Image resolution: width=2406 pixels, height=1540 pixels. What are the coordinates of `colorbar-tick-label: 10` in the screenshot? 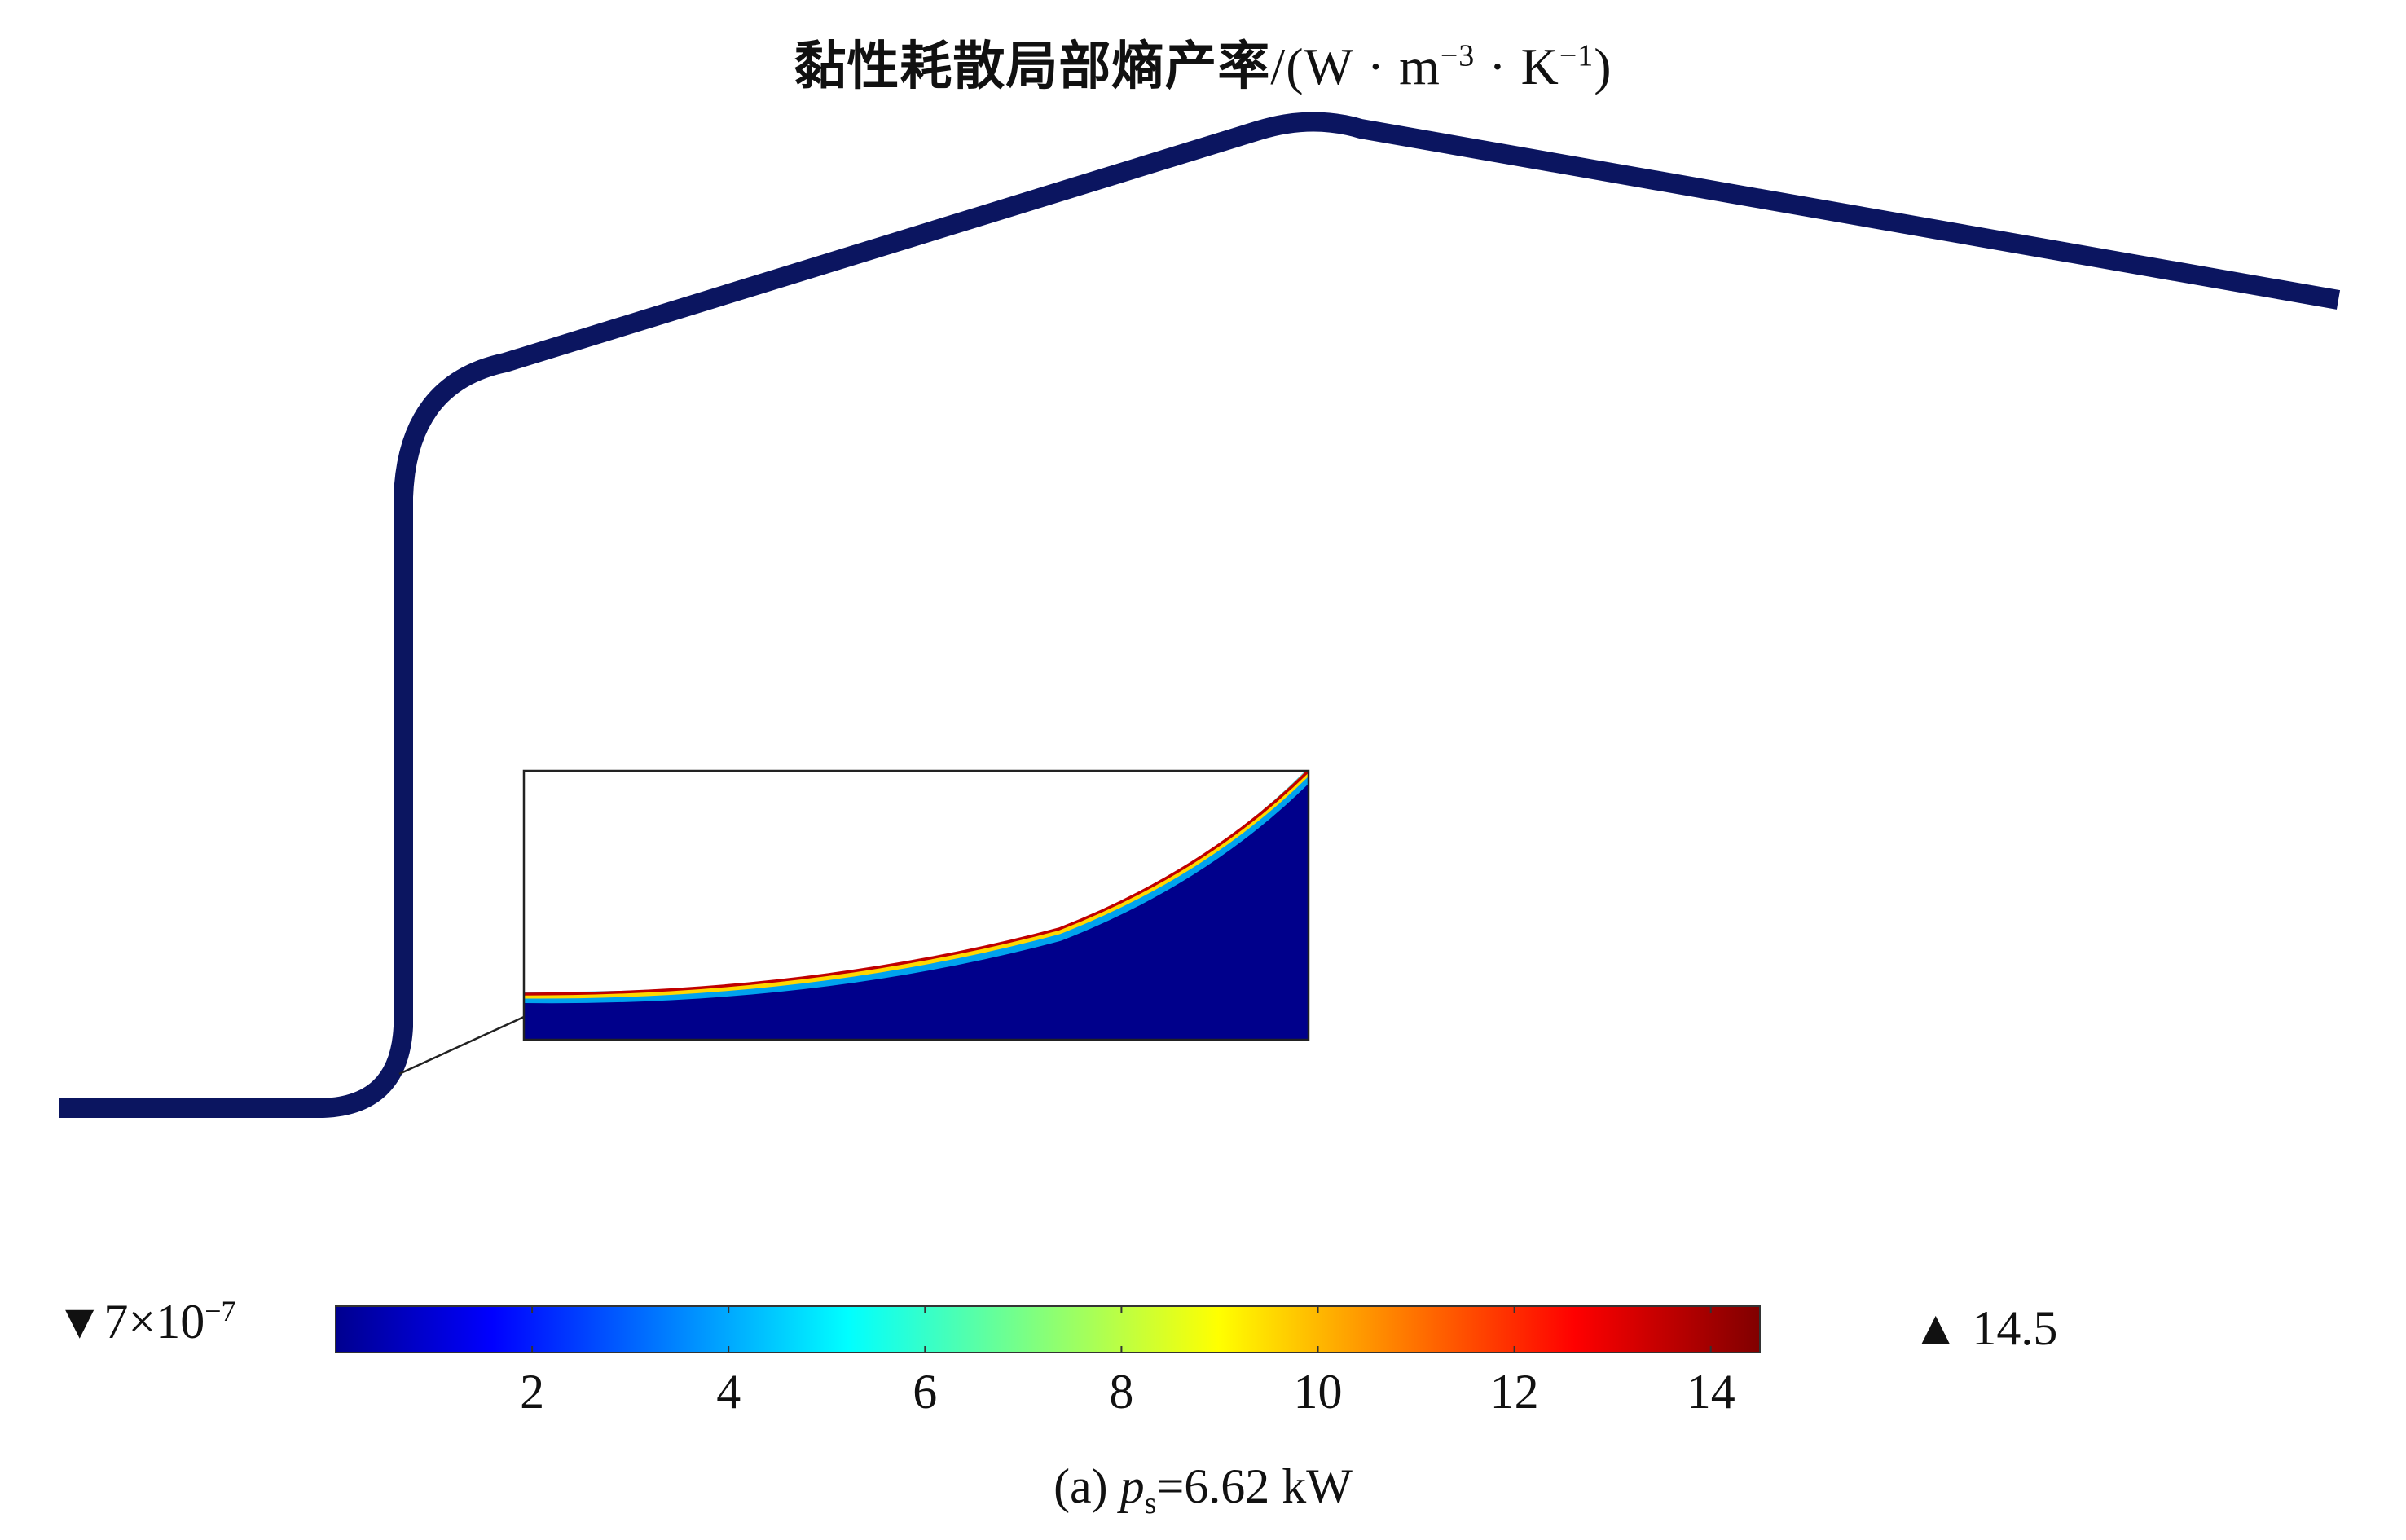 It's located at (1318, 1392).